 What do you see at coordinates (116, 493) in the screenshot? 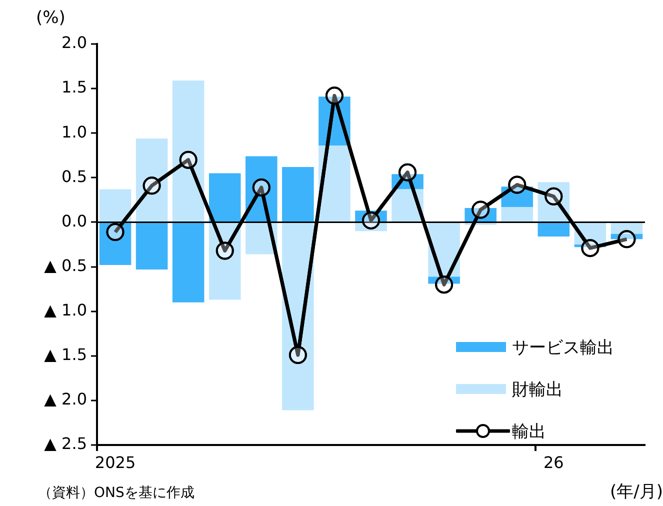
I see `text: （資料）ONSを基に作成` at bounding box center [116, 493].